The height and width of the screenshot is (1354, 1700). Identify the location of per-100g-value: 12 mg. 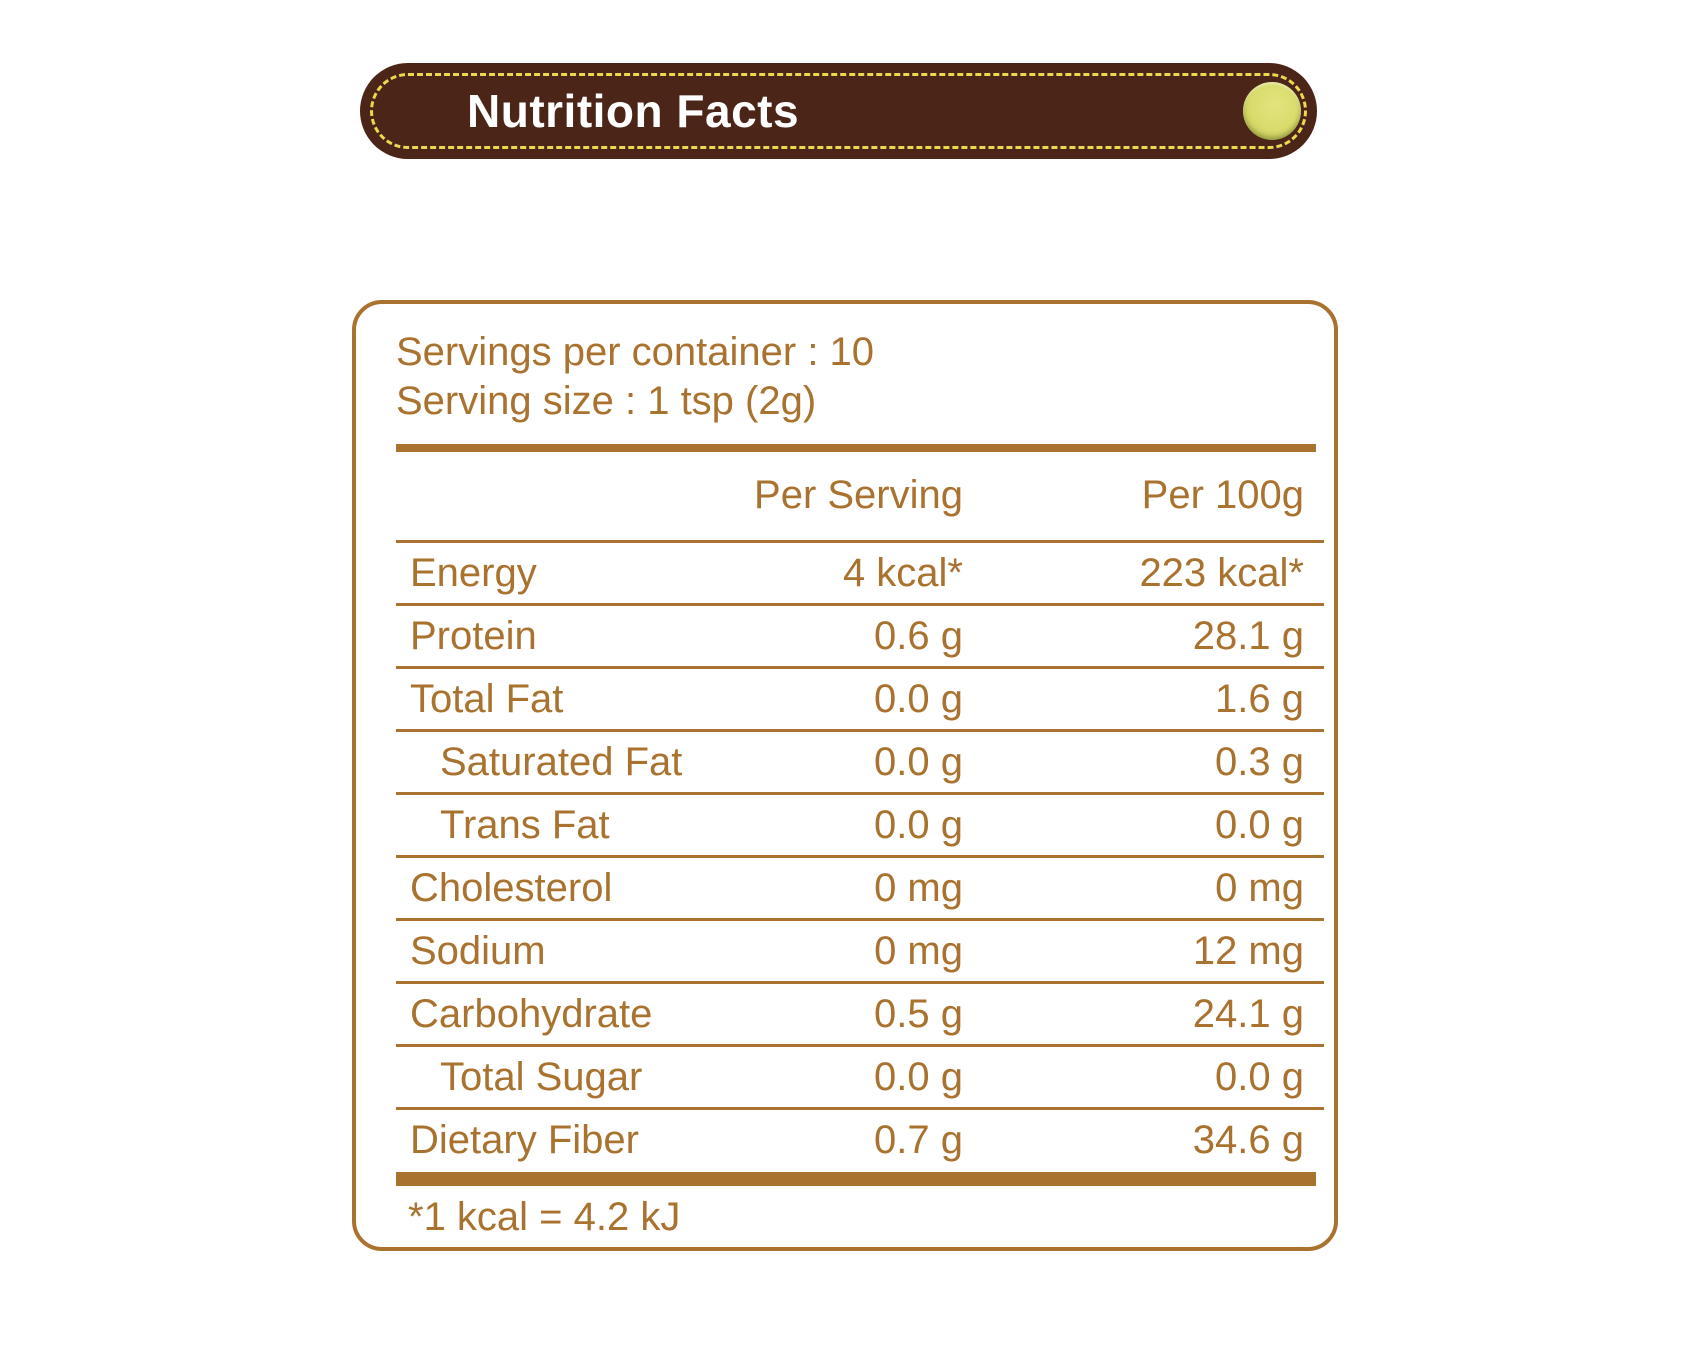
(1143, 952).